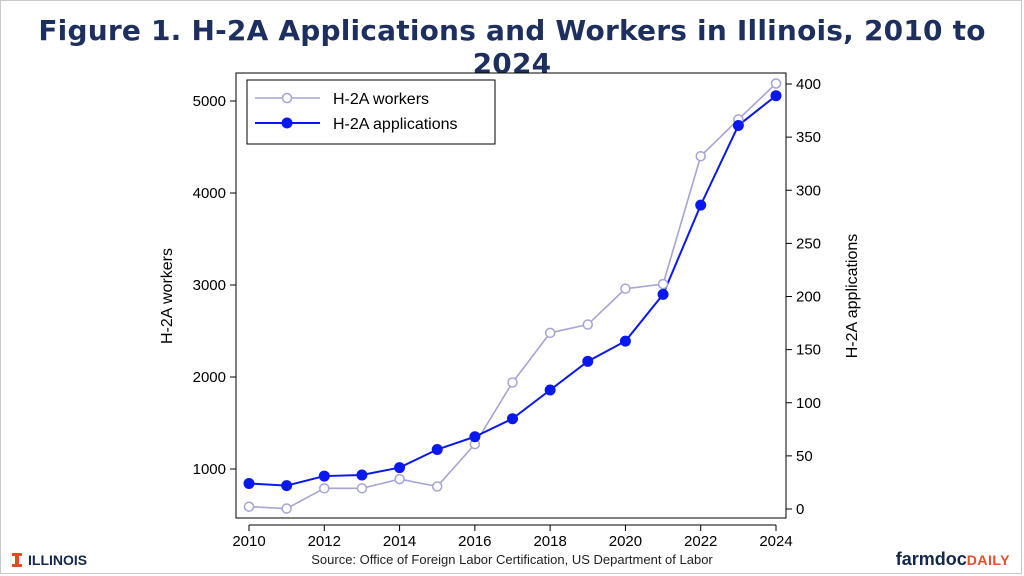  Describe the element at coordinates (988, 560) in the screenshot. I see `farmdoc-logo-accent: DAILY` at that location.